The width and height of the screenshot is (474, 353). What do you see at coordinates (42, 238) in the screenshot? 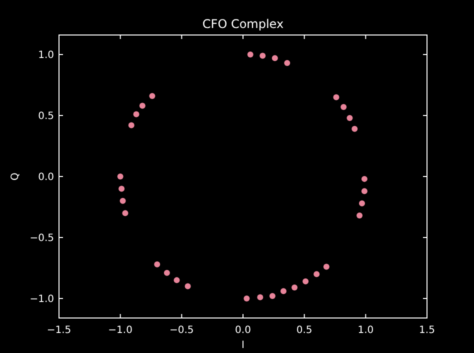
I see `y-tick-label: −0.5` at bounding box center [42, 238].